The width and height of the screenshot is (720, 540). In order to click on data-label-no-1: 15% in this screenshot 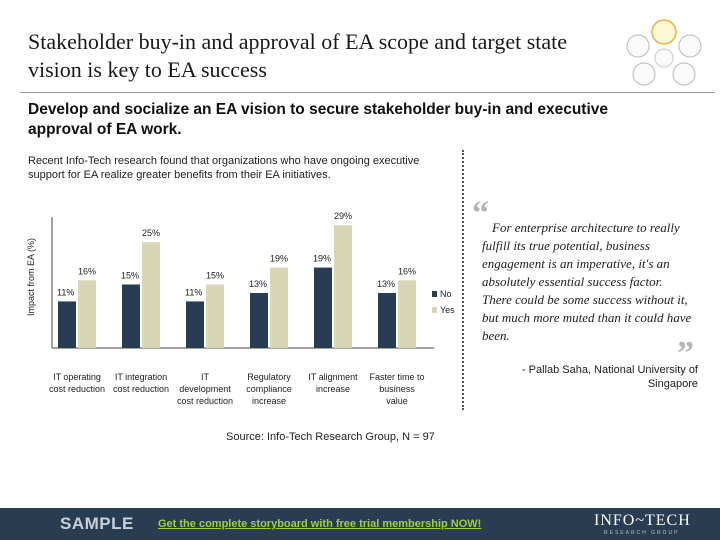, I will do `click(130, 276)`.